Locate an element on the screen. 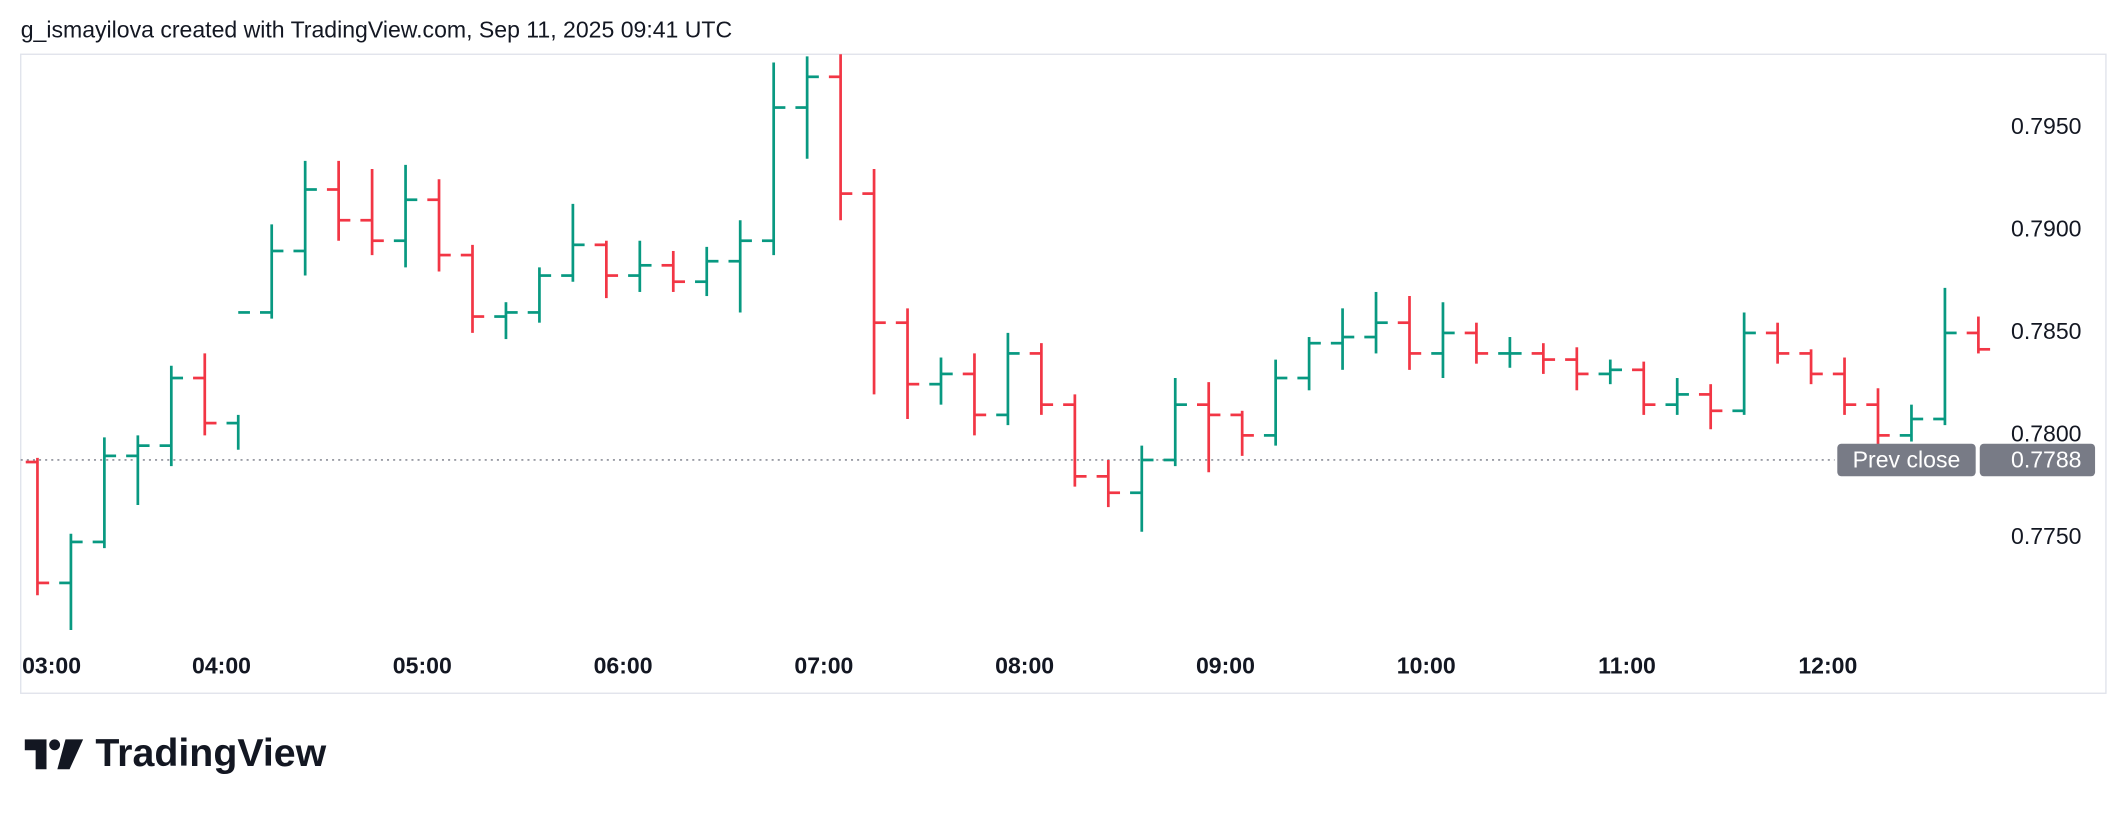 The width and height of the screenshot is (2128, 814). prev-close-label: Prev close is located at coordinates (1907, 459).